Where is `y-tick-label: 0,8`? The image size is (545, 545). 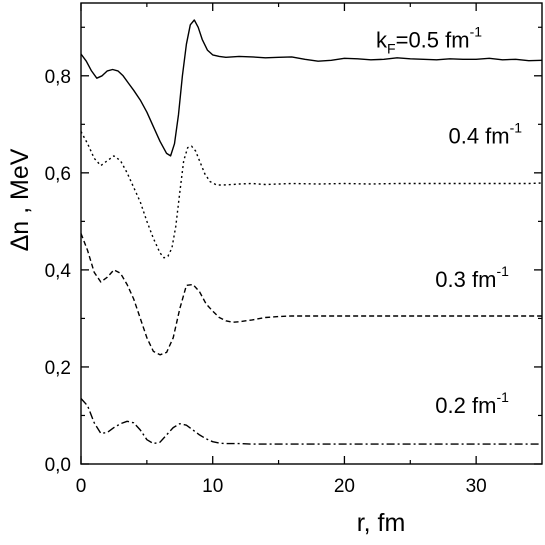 y-tick-label: 0,8 is located at coordinates (58, 77).